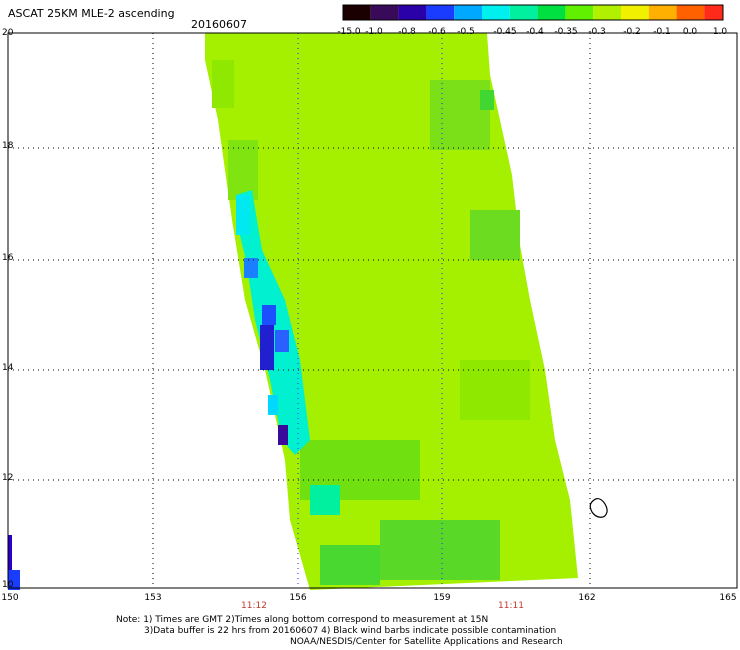 The width and height of the screenshot is (740, 650). I want to click on map-date: 20160607, so click(219, 24).